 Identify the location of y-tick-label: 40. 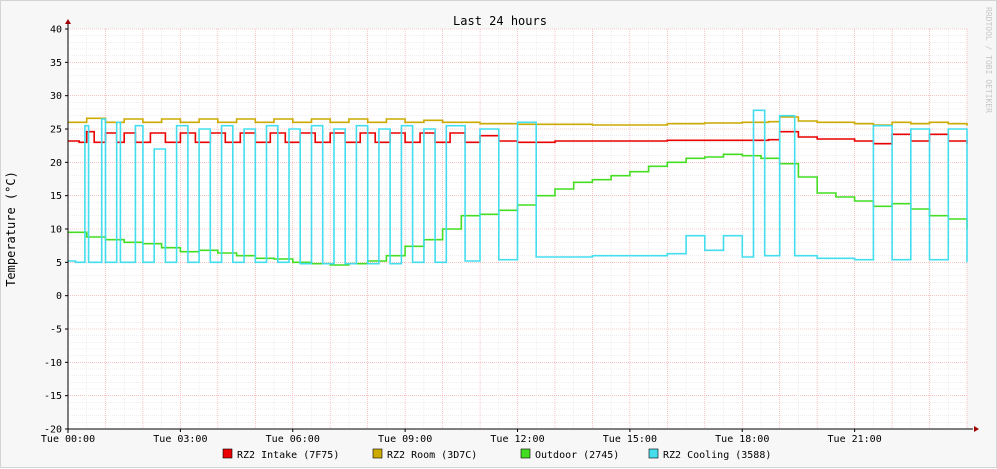
(56, 30).